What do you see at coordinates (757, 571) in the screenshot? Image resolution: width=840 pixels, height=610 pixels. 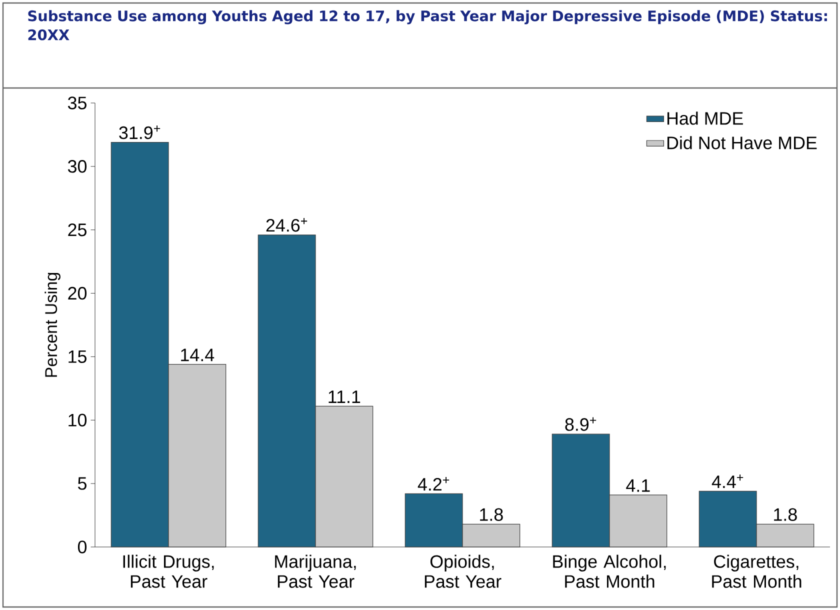 I see `x-tick-label: Cigarettes, Past Month` at bounding box center [757, 571].